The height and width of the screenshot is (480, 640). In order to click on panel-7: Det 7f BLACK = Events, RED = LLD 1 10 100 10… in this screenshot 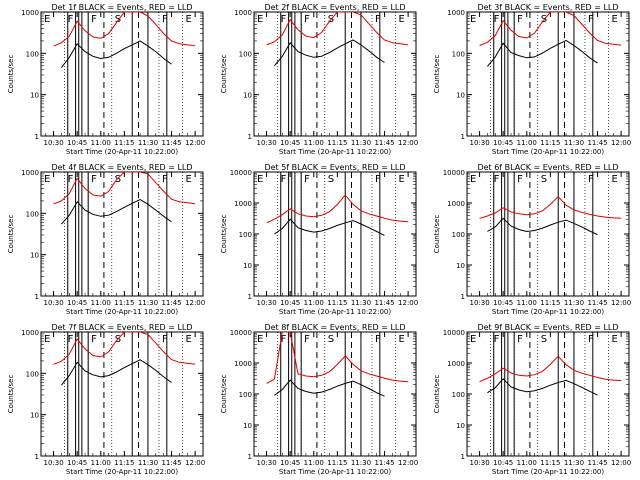, I will do `click(106, 399)`.